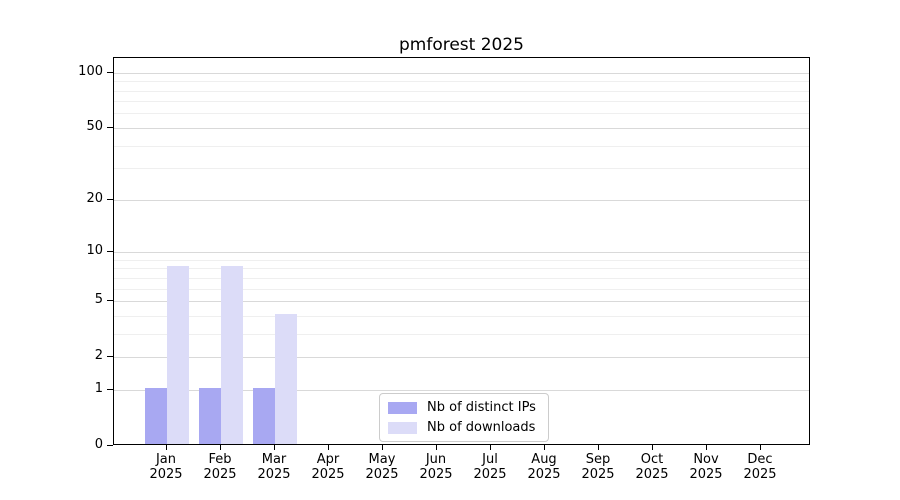 The image size is (900, 500). Describe the element at coordinates (402, 427) in the screenshot. I see `legend-swatch-downloads-icon` at that location.